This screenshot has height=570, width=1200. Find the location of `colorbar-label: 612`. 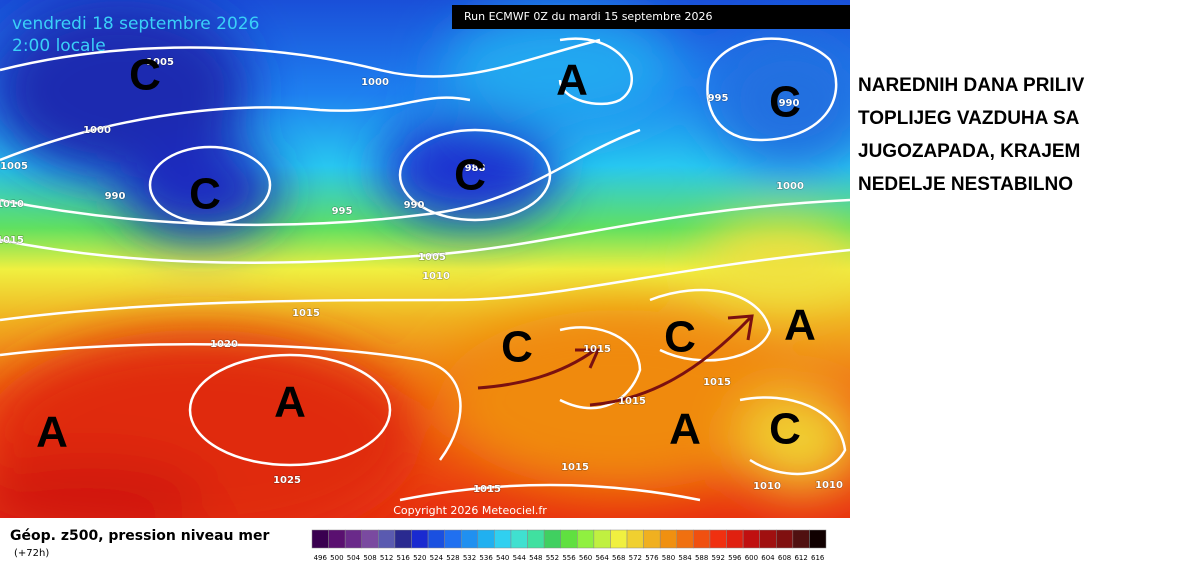

colorbar-label: 612 is located at coordinates (800, 558).